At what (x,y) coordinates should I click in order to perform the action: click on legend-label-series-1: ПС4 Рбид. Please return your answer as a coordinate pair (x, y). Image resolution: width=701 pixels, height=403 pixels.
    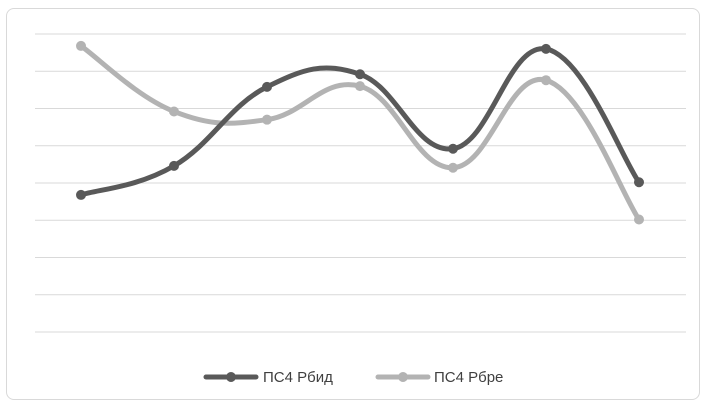
    Looking at the image, I should click on (298, 377).